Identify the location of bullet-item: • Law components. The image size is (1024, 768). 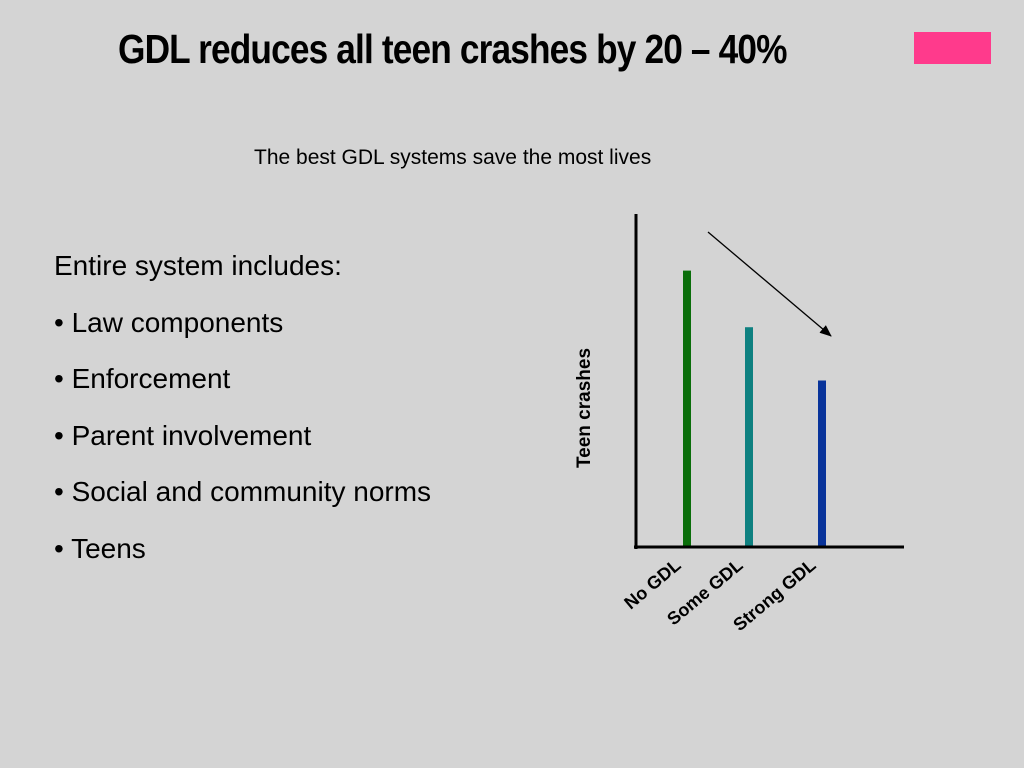
(169, 322).